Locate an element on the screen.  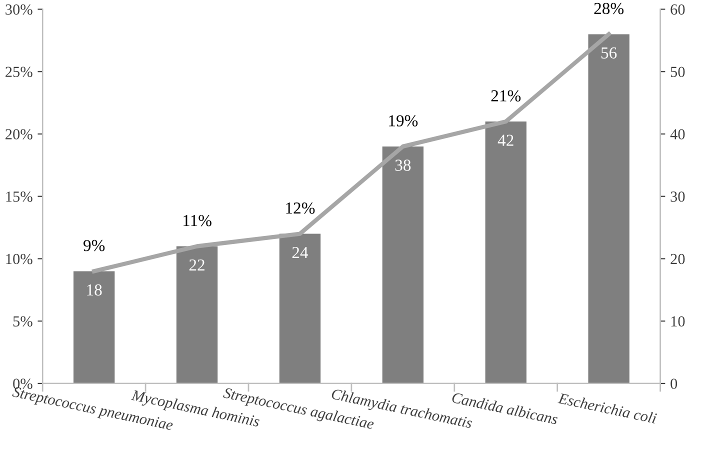
data-label: 56 is located at coordinates (609, 53).